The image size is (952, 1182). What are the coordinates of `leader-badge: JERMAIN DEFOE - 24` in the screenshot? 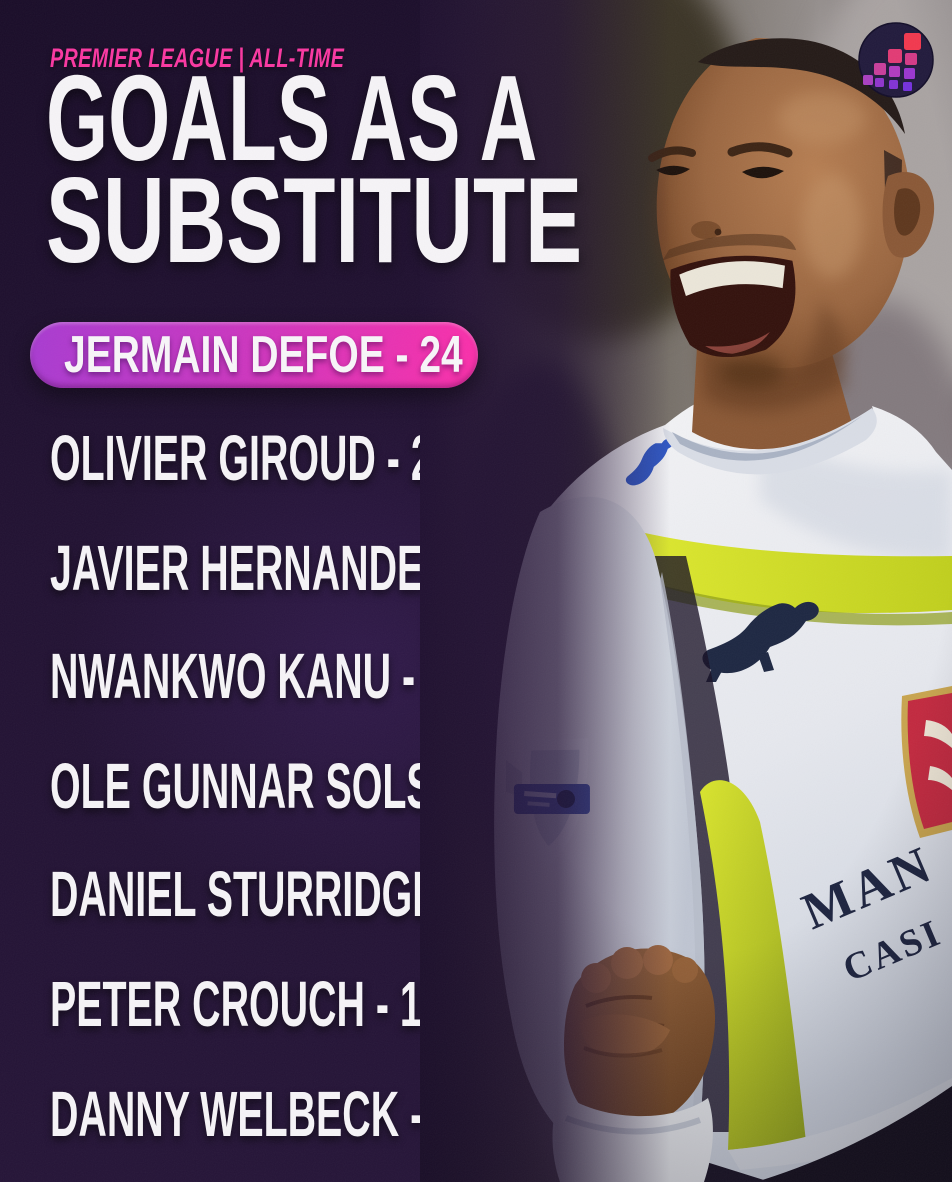 It's located at (254, 355).